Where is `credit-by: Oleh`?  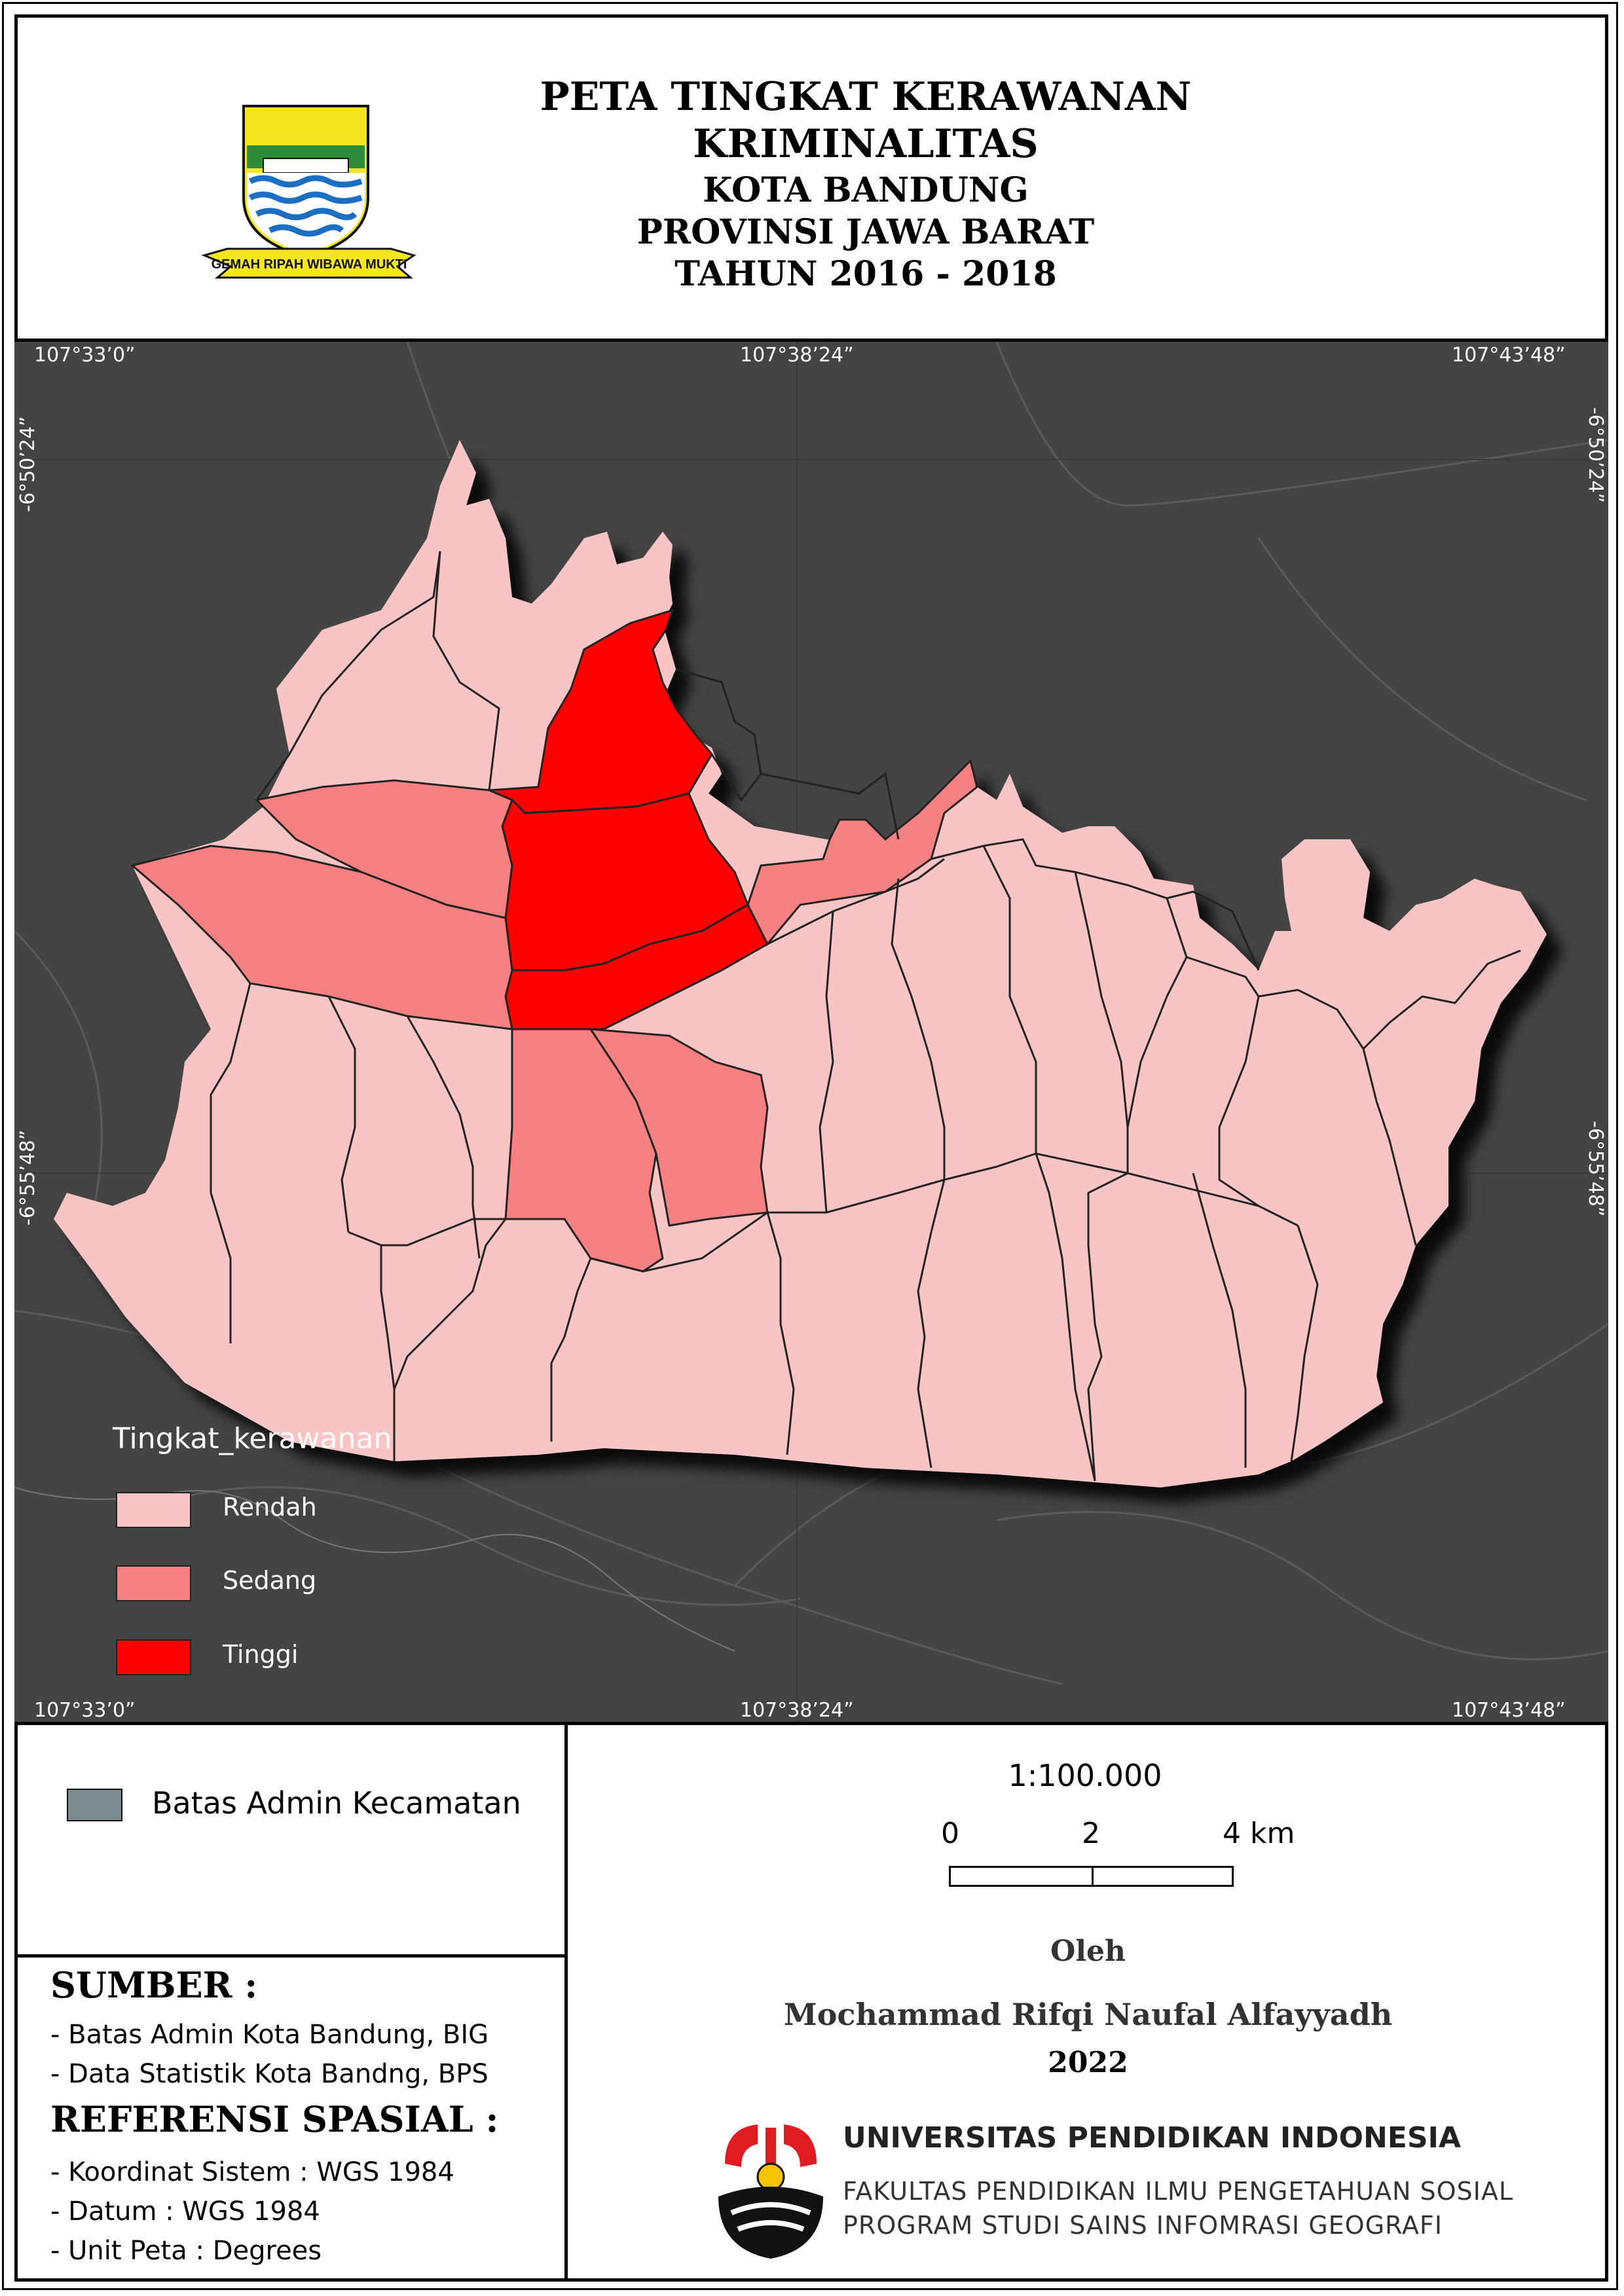 credit-by: Oleh is located at coordinates (1088, 1951).